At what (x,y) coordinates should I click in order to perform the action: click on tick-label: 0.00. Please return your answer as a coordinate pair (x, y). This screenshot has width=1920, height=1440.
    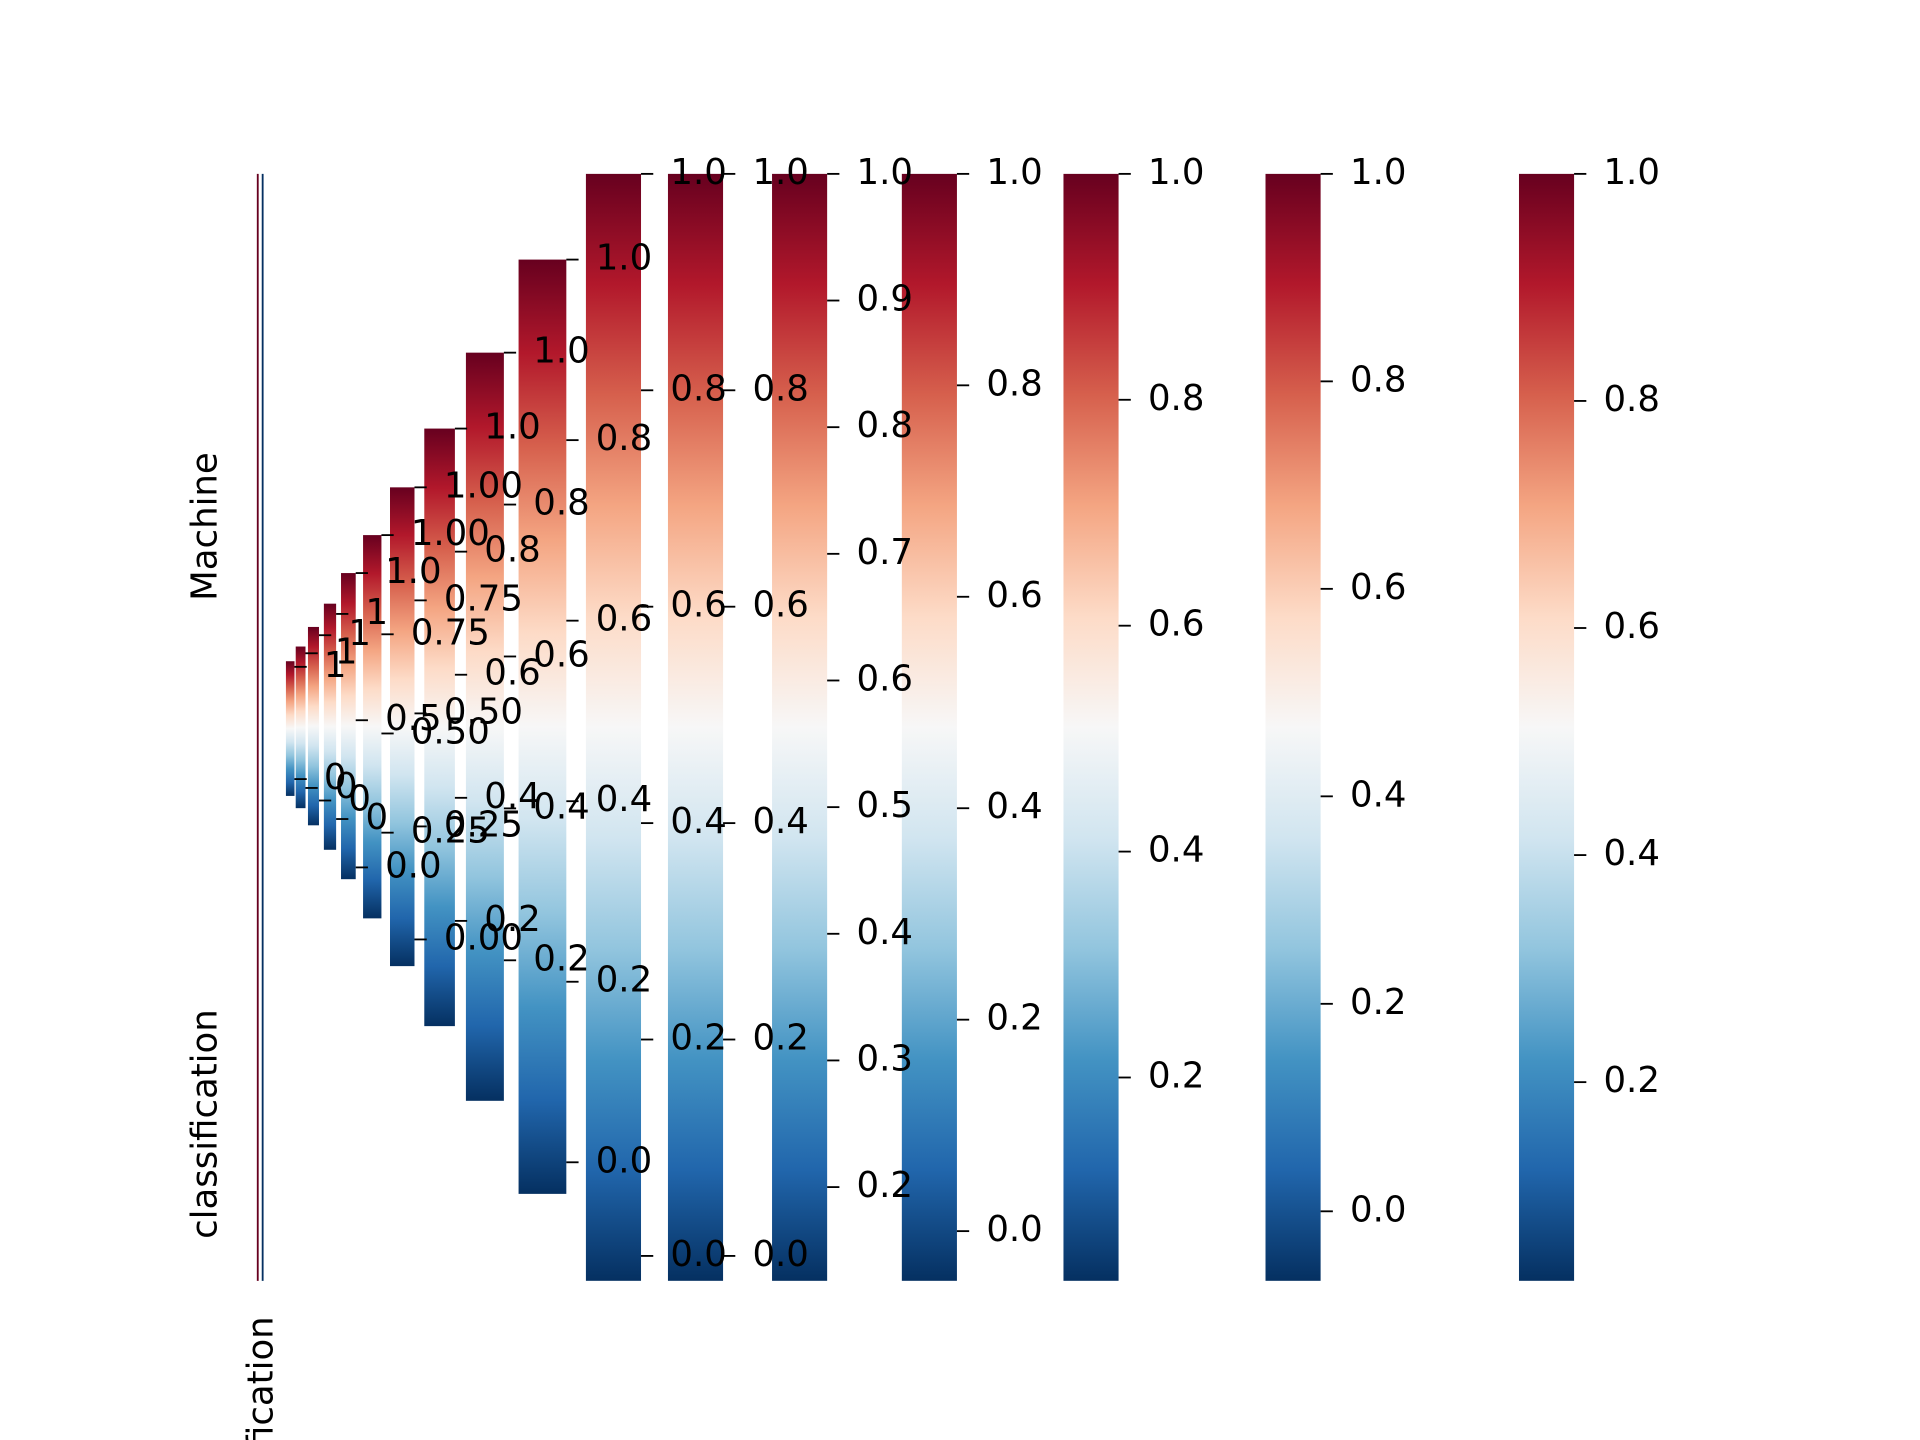
    Looking at the image, I should click on (483, 937).